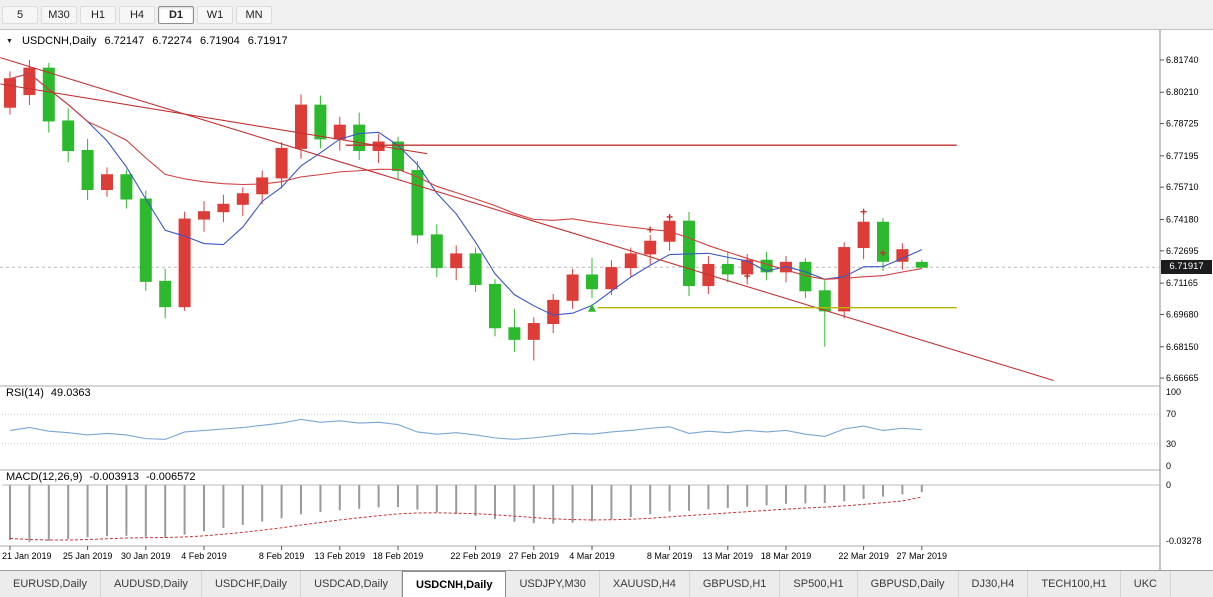 This screenshot has height=597, width=1213. I want to click on rsi-name: RSI(14), so click(25, 393).